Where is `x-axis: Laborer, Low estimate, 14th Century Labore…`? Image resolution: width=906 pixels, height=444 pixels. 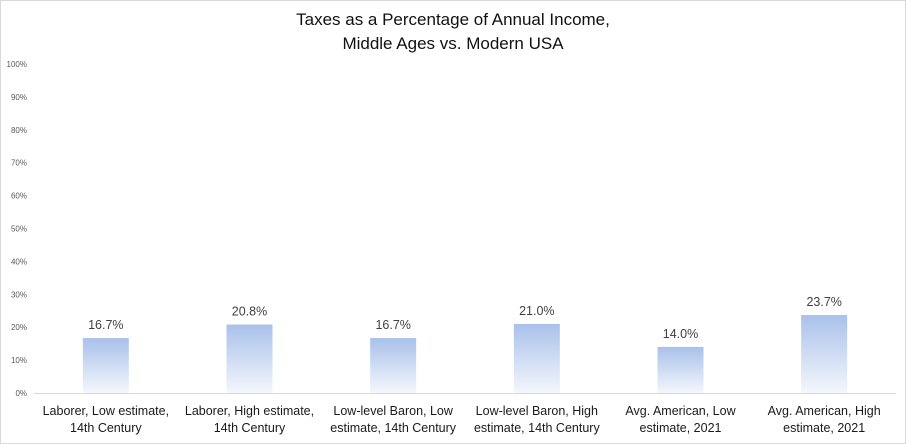
x-axis: Laborer, Low estimate, 14th Century Labore… is located at coordinates (465, 414).